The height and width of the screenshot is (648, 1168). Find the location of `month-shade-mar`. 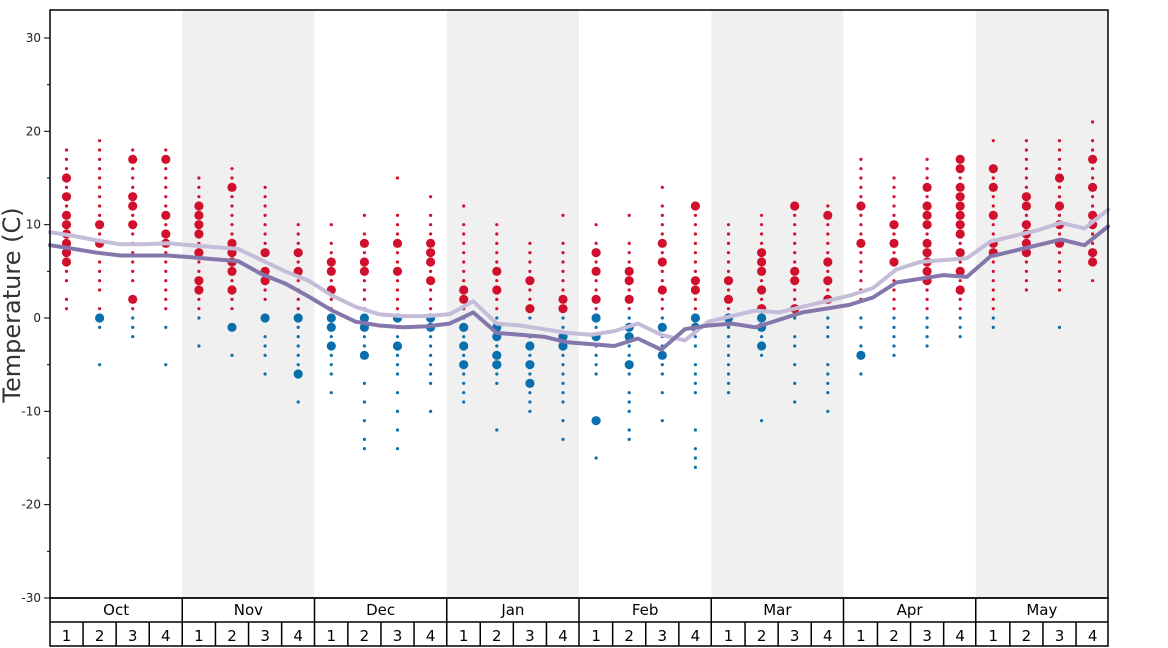

month-shade-mar is located at coordinates (777, 304).